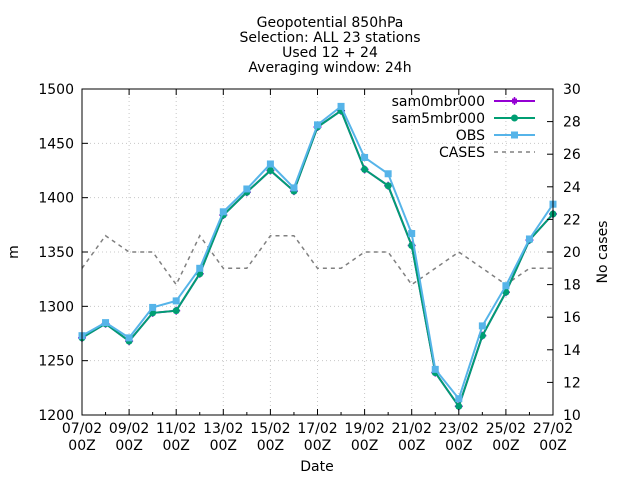  What do you see at coordinates (56, 253) in the screenshot?
I see `y-tick-label: 1350` at bounding box center [56, 253].